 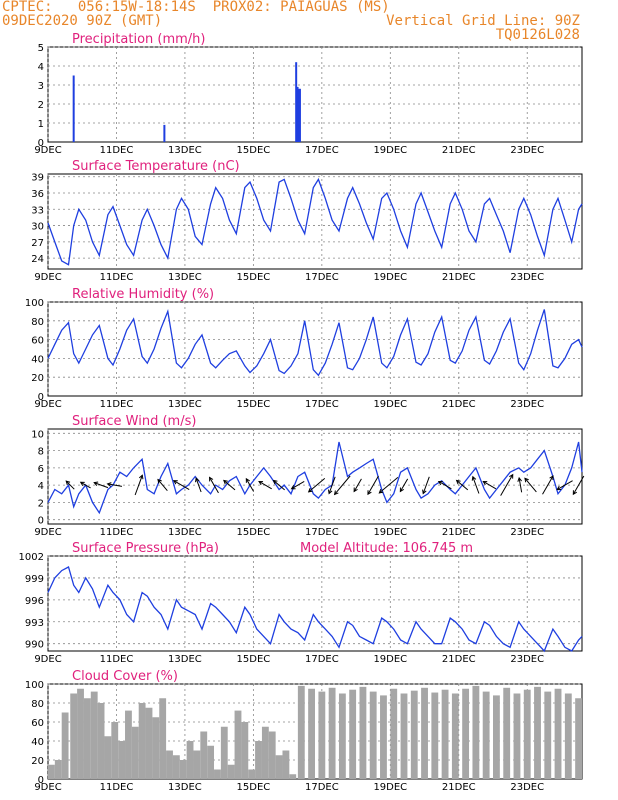 What do you see at coordinates (483, 21) in the screenshot?
I see `header-grid-line-note: Vertical Grid Line: 90Z` at bounding box center [483, 21].